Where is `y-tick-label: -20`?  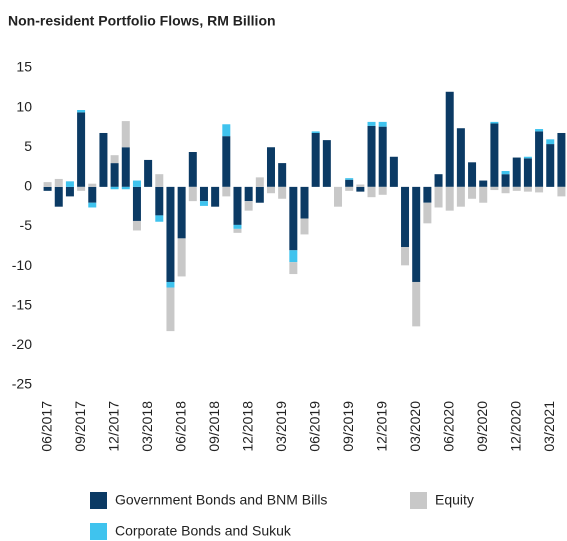 y-tick-label: -20 is located at coordinates (22, 344).